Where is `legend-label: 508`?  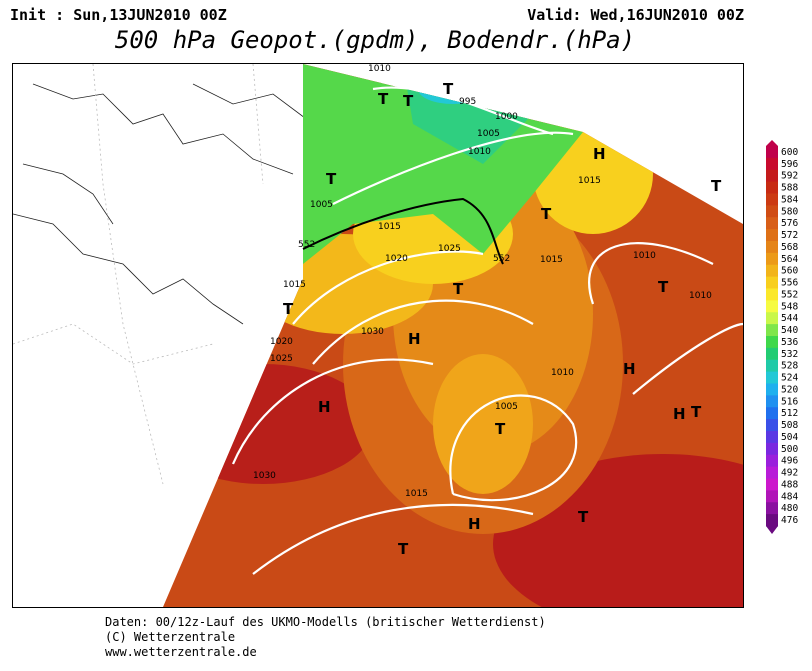 legend-label: 508 is located at coordinates (789, 425).